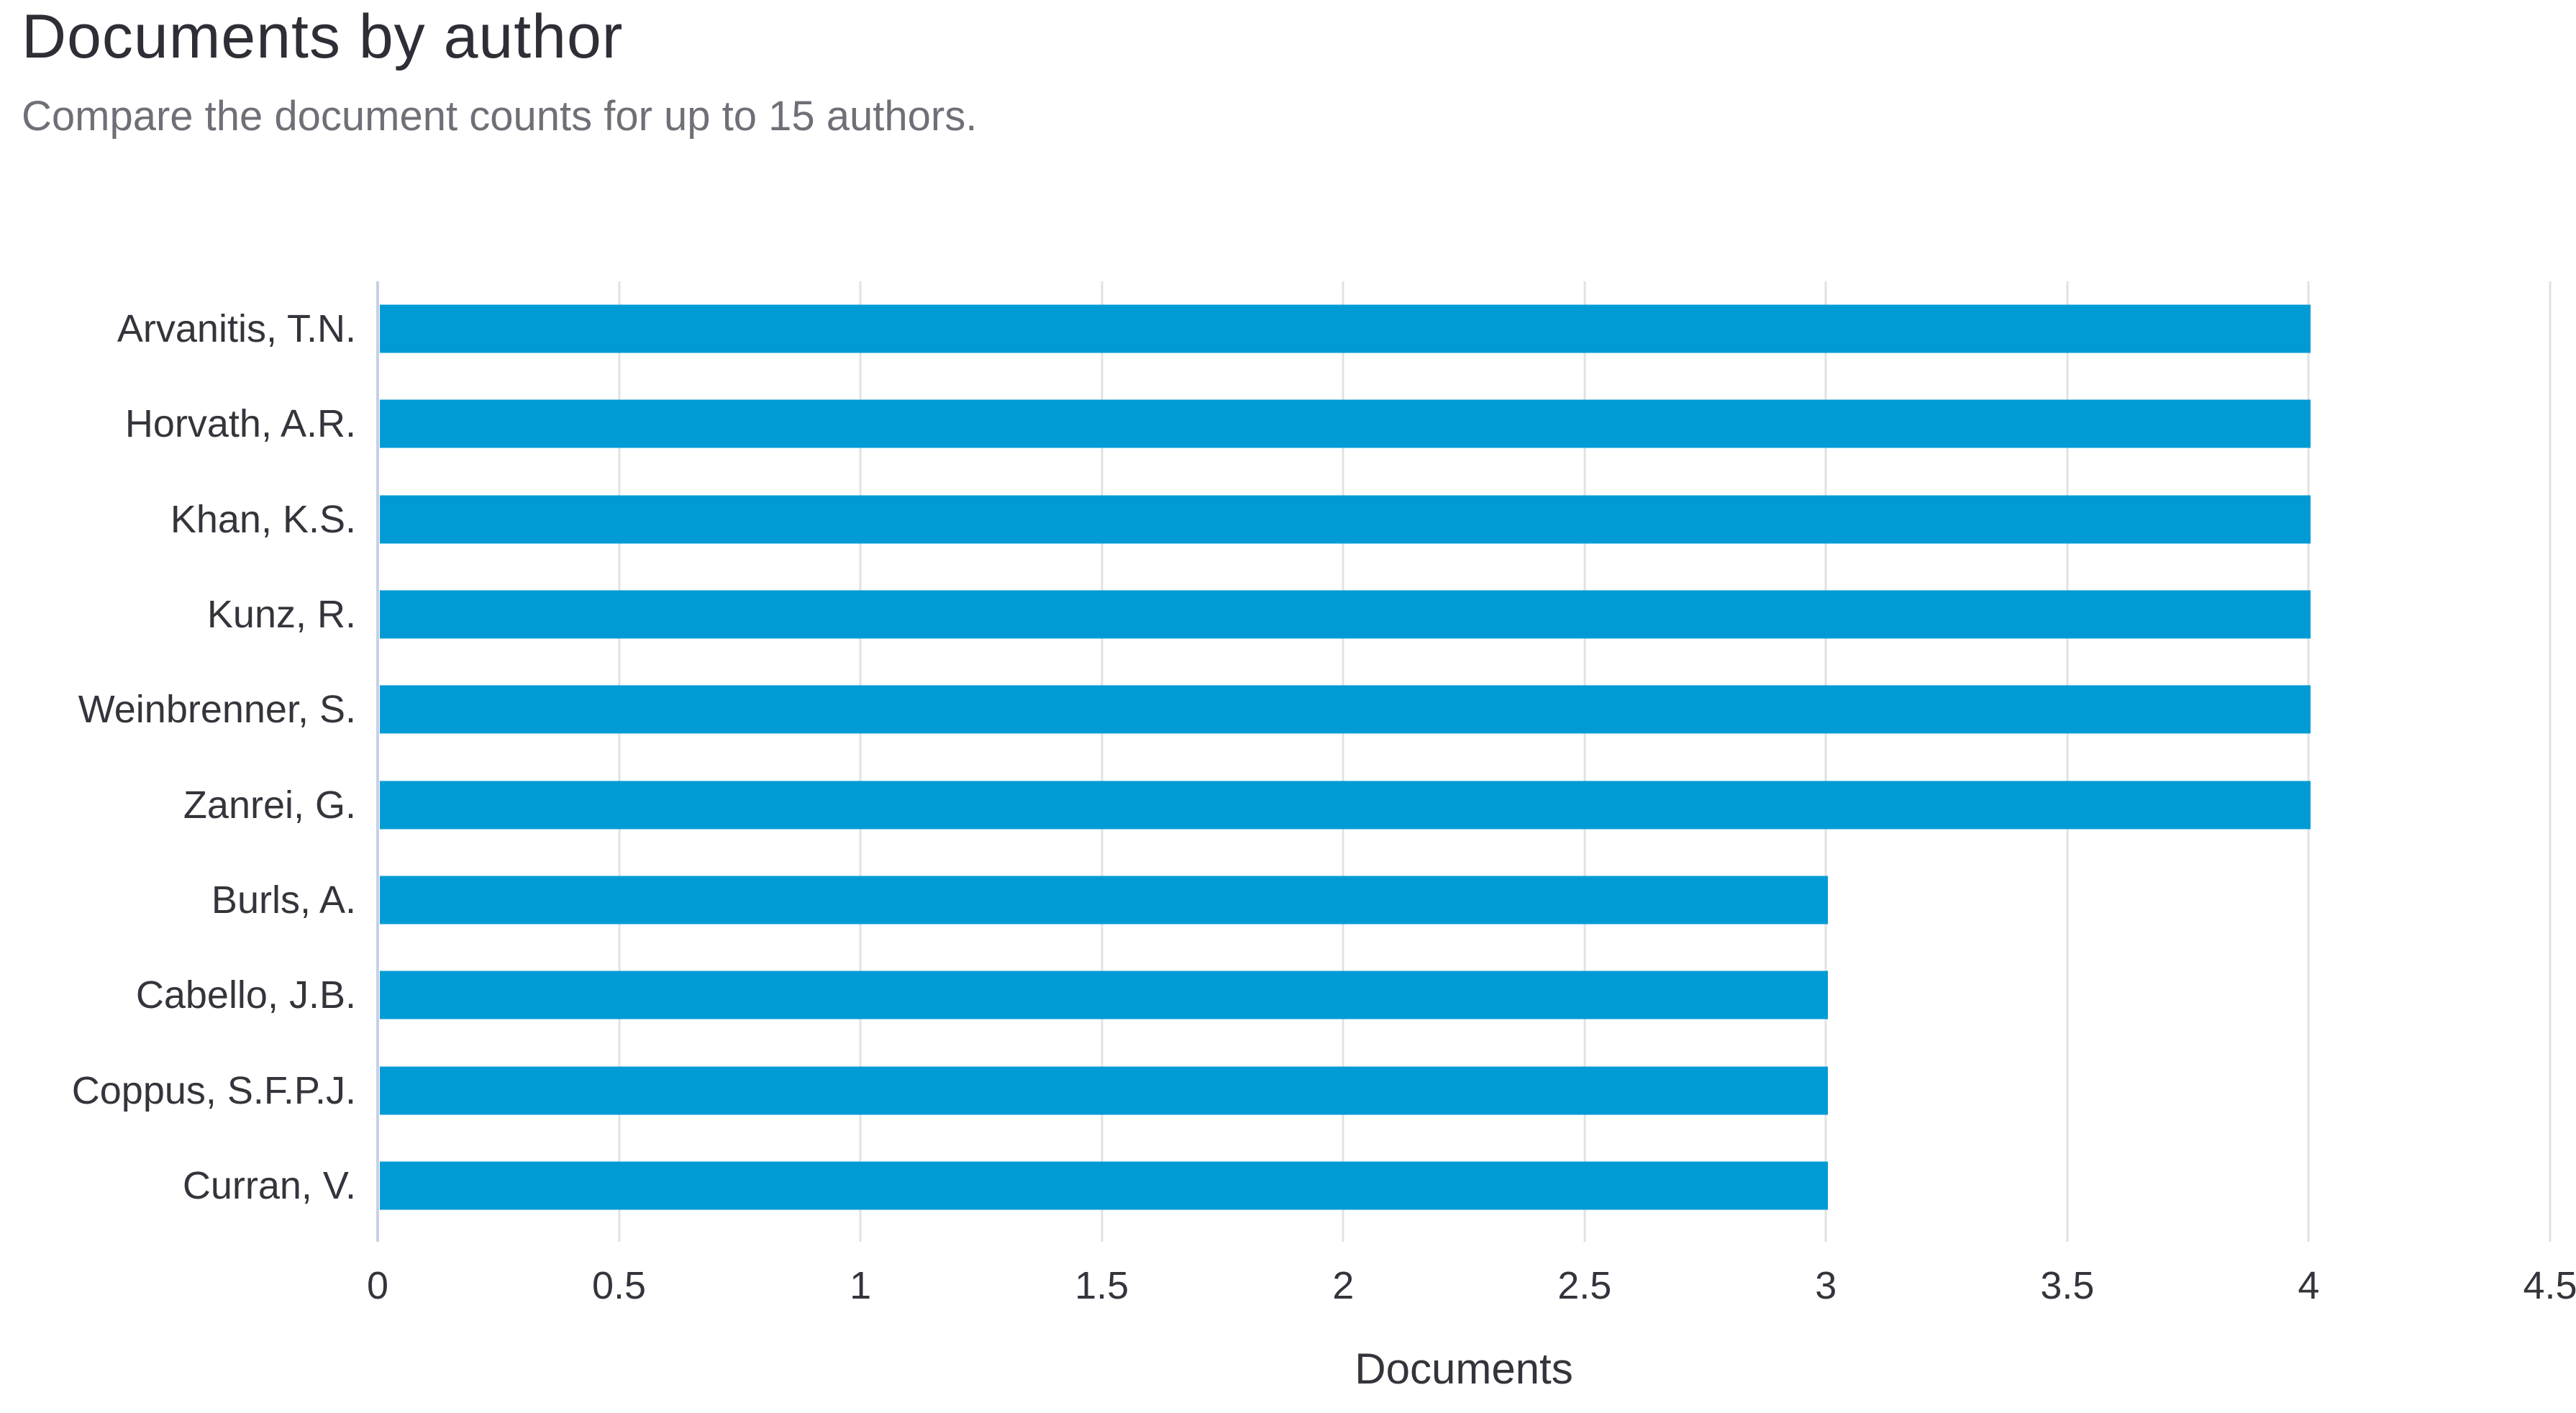 This screenshot has height=1413, width=2576. What do you see at coordinates (323, 36) in the screenshot?
I see `chart-title: Documents by author` at bounding box center [323, 36].